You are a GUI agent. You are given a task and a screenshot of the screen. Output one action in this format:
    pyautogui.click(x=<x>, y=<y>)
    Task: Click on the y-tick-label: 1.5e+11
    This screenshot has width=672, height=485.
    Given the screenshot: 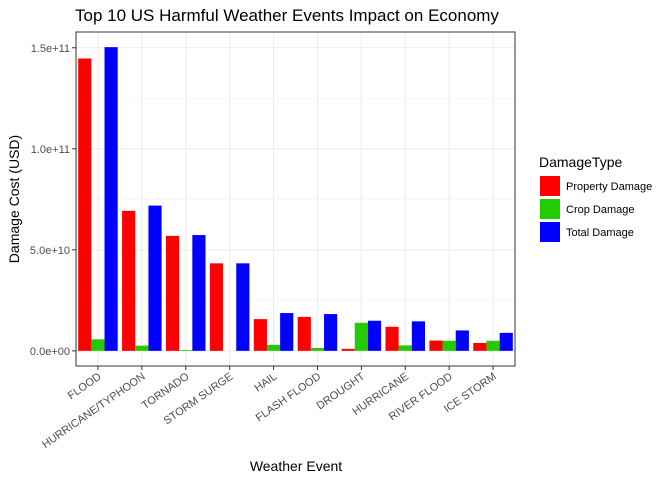 What is the action you would take?
    pyautogui.click(x=50, y=49)
    